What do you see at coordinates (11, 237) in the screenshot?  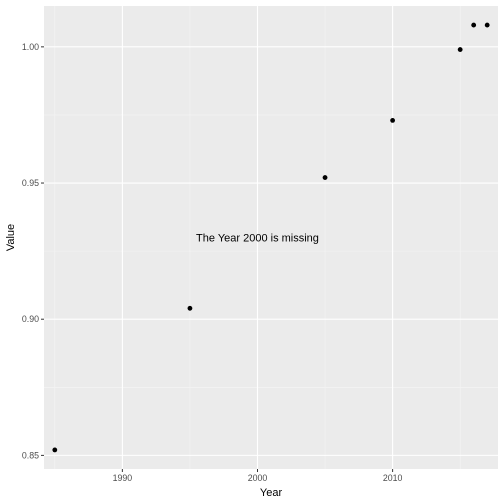 I see `y-axis-title: Value` at bounding box center [11, 237].